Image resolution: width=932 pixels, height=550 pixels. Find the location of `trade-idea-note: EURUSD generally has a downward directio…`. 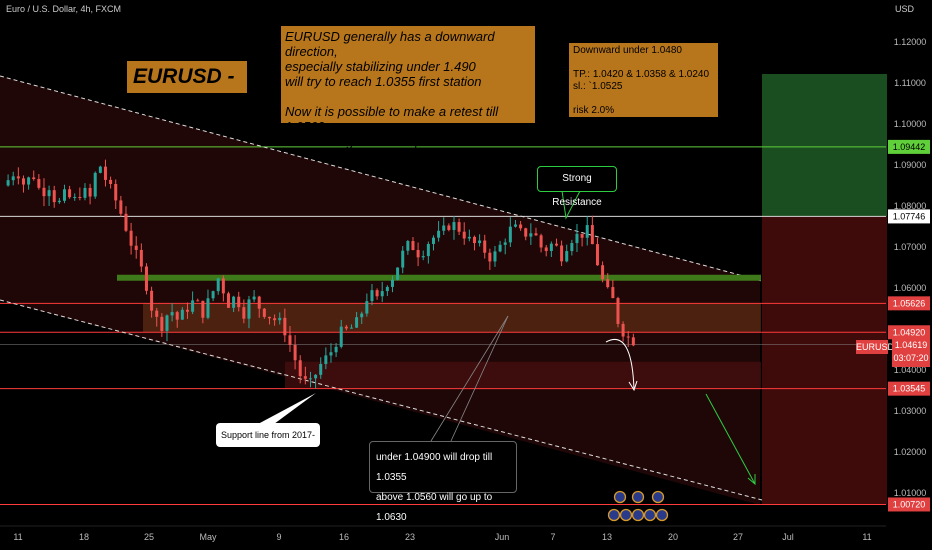

trade-idea-note: EURUSD generally has a downward directio… is located at coordinates (408, 87).